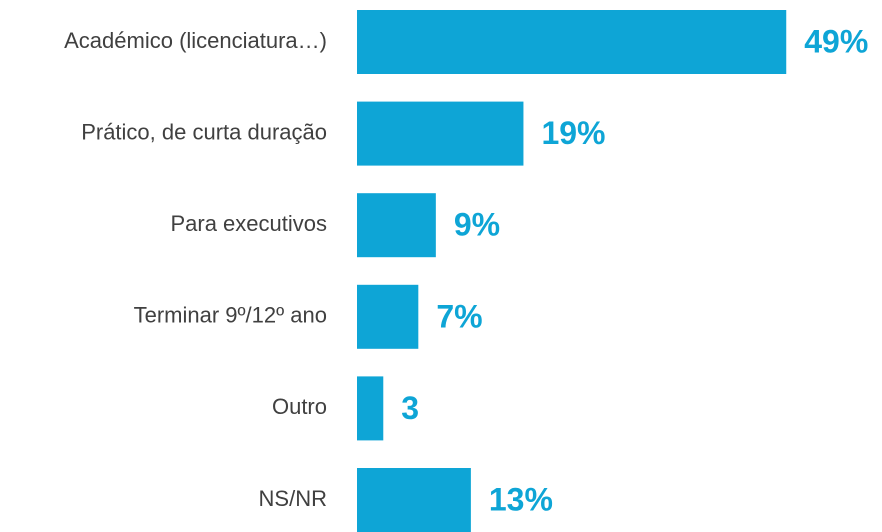  I want to click on category-label: Outro, so click(299, 406).